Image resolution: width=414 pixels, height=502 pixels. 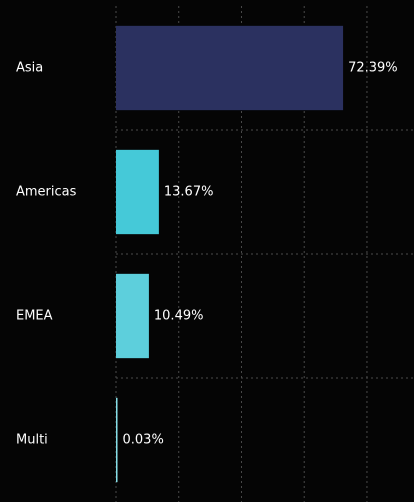 What do you see at coordinates (189, 192) in the screenshot?
I see `value-label: 13.67%` at bounding box center [189, 192].